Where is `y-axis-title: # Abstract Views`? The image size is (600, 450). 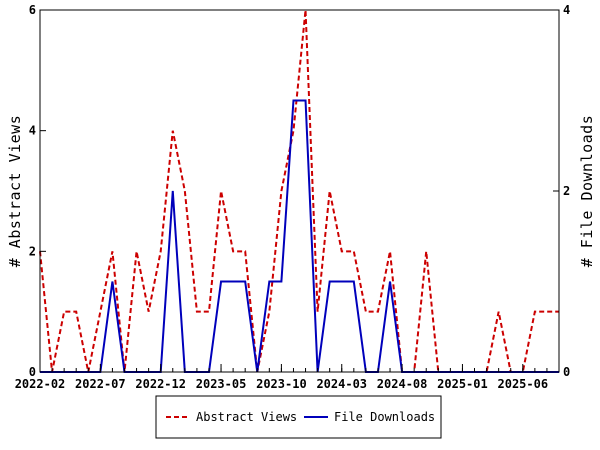 y-axis-title: # Abstract Views is located at coordinates (15, 191).